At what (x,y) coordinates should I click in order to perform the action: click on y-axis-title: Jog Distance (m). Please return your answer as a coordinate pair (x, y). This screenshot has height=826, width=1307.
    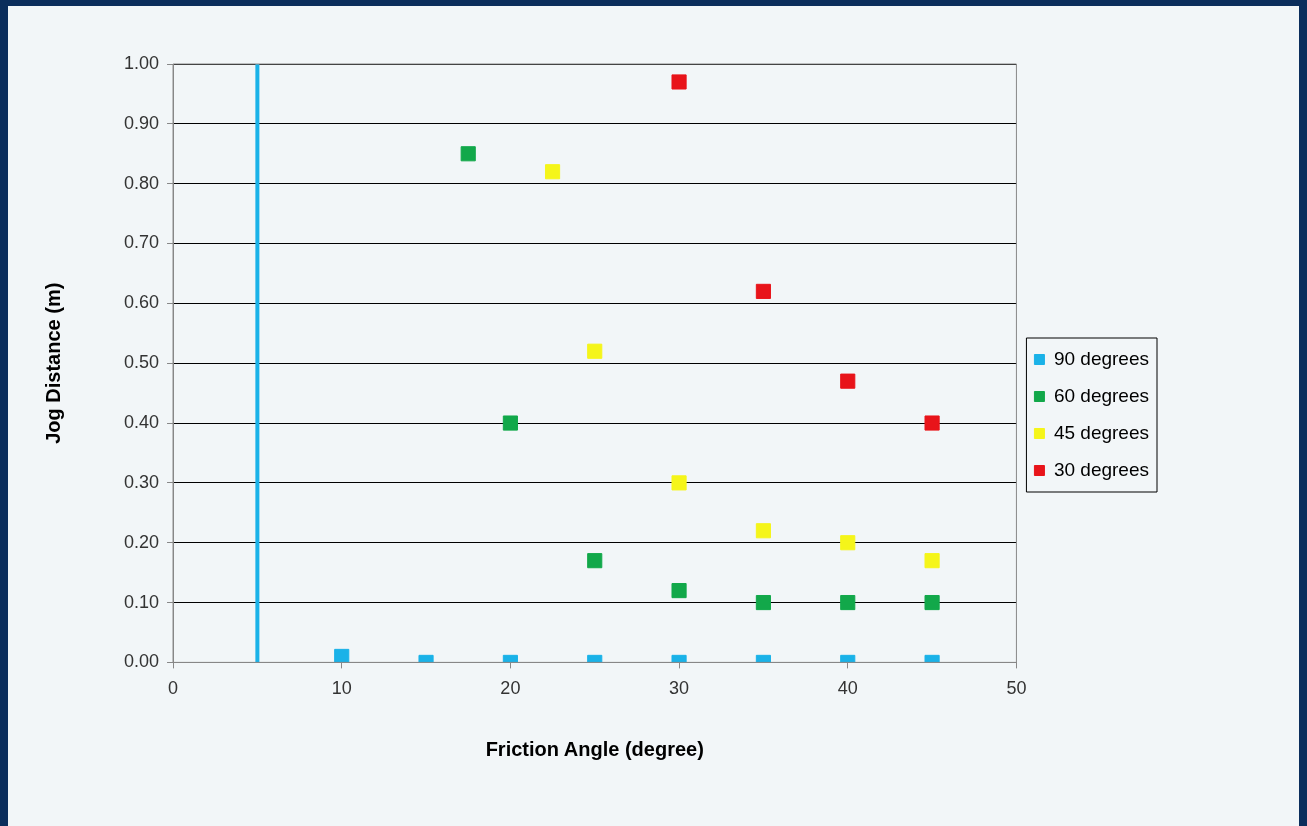
    Looking at the image, I should click on (52, 363).